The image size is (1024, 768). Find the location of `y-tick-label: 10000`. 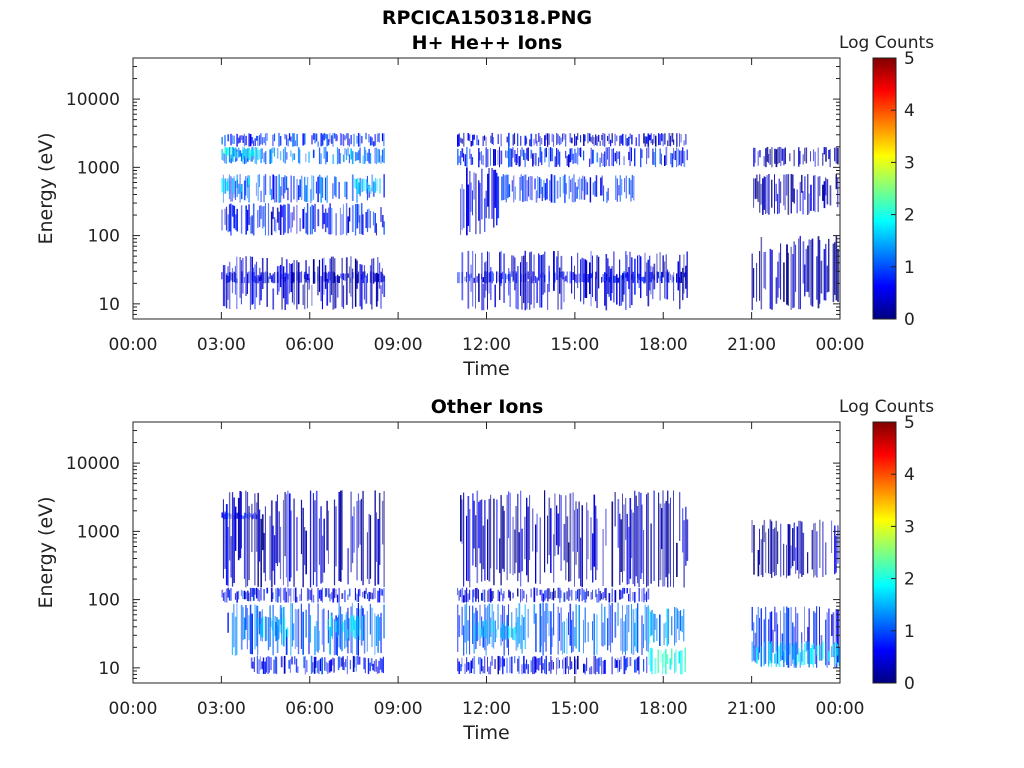

y-tick-label: 10000 is located at coordinates (93, 464).